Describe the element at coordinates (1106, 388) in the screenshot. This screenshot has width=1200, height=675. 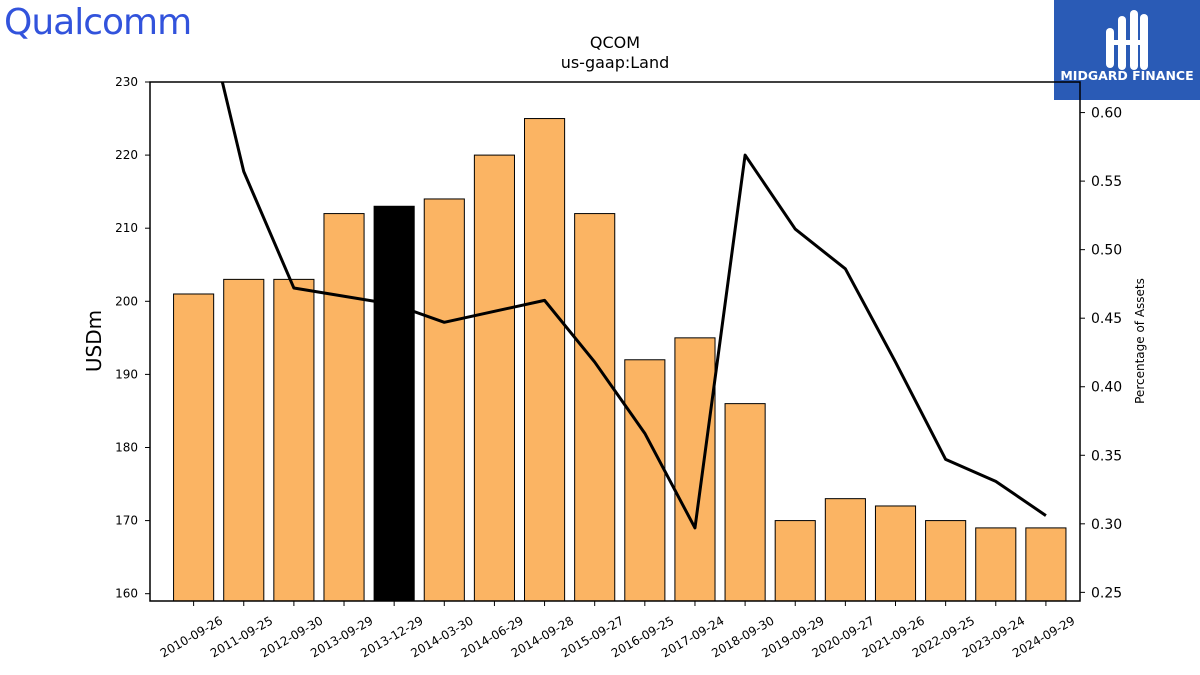
I see `y2-tick-label: 0.40` at that location.